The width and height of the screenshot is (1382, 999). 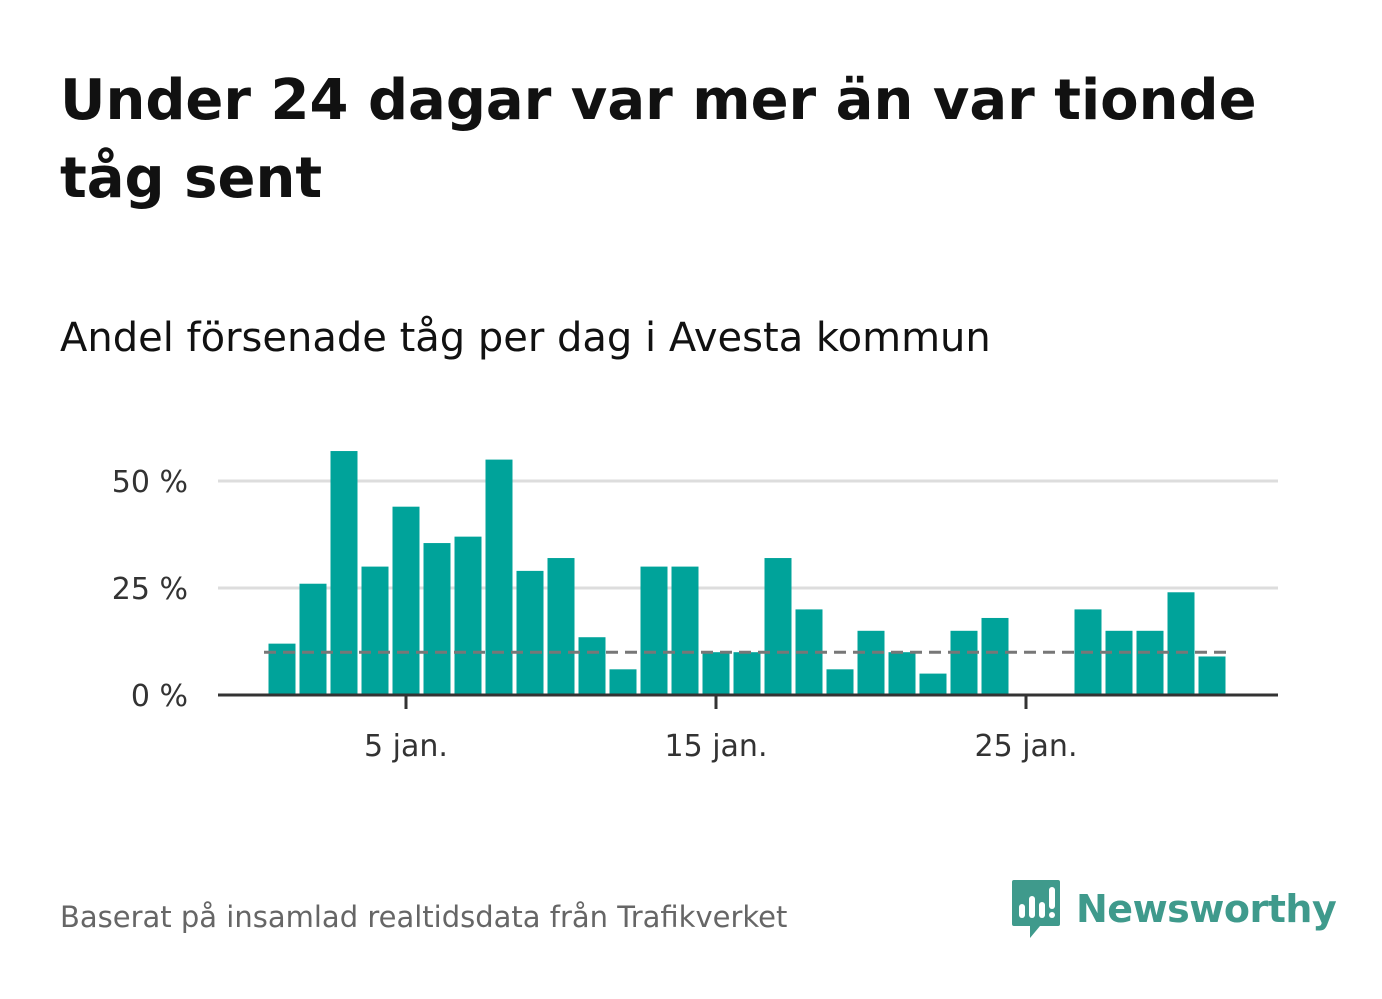 What do you see at coordinates (716, 746) in the screenshot?
I see `x-tick-label: 15 jan.` at bounding box center [716, 746].